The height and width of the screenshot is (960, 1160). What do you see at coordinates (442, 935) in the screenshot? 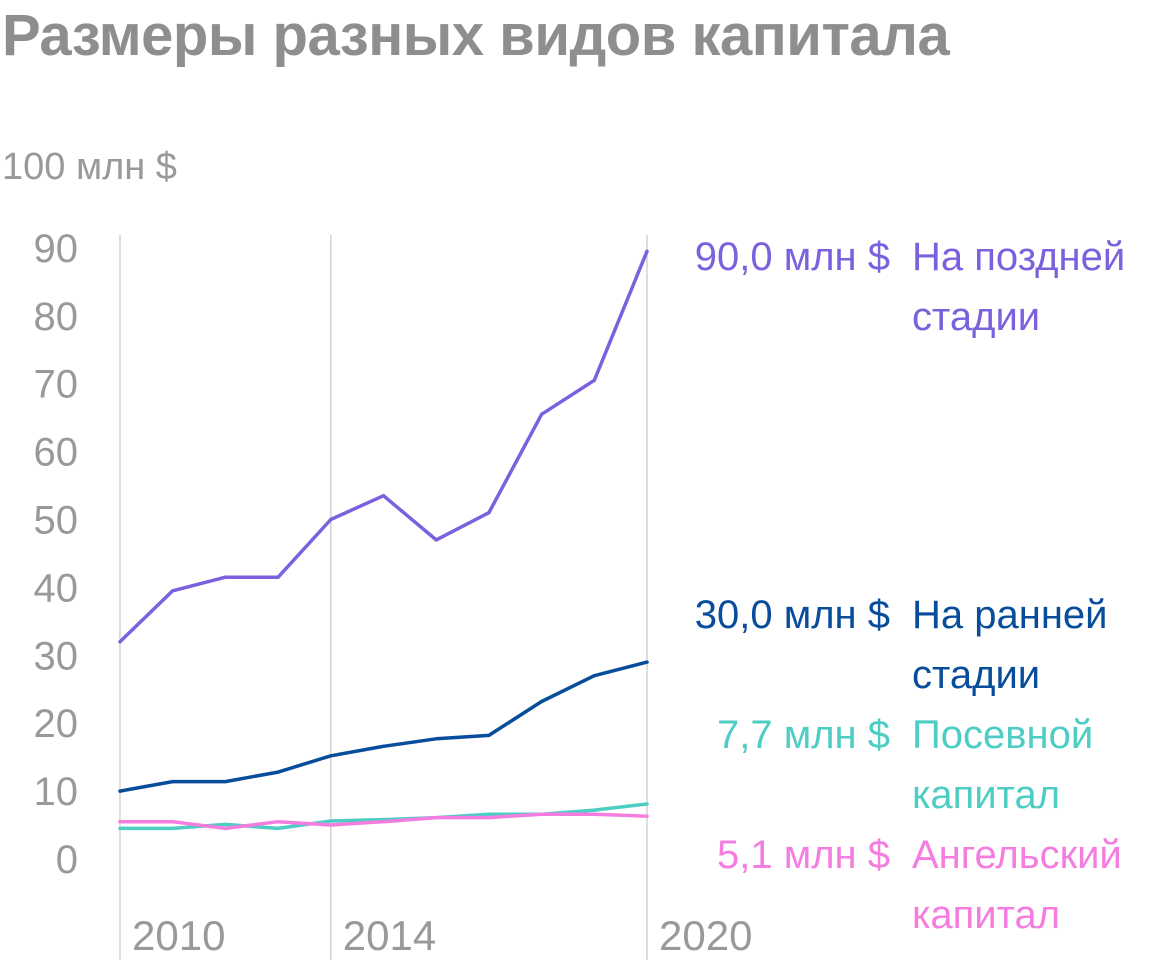
I see `x-axis-ticks: 2010 2014 2020` at bounding box center [442, 935].